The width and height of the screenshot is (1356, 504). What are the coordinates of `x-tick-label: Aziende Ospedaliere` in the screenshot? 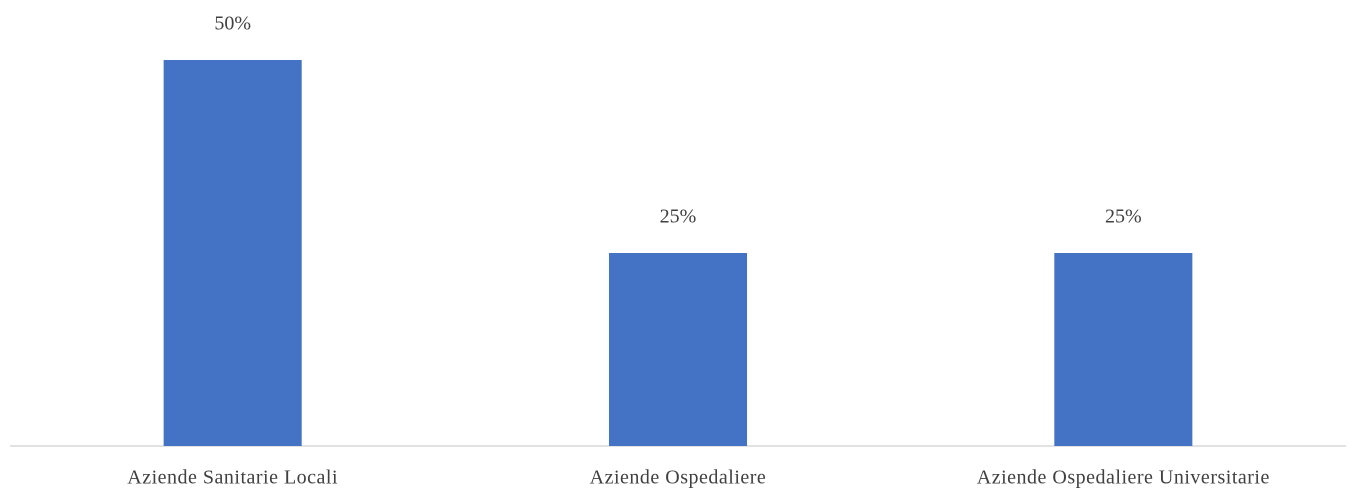 It's located at (678, 478).